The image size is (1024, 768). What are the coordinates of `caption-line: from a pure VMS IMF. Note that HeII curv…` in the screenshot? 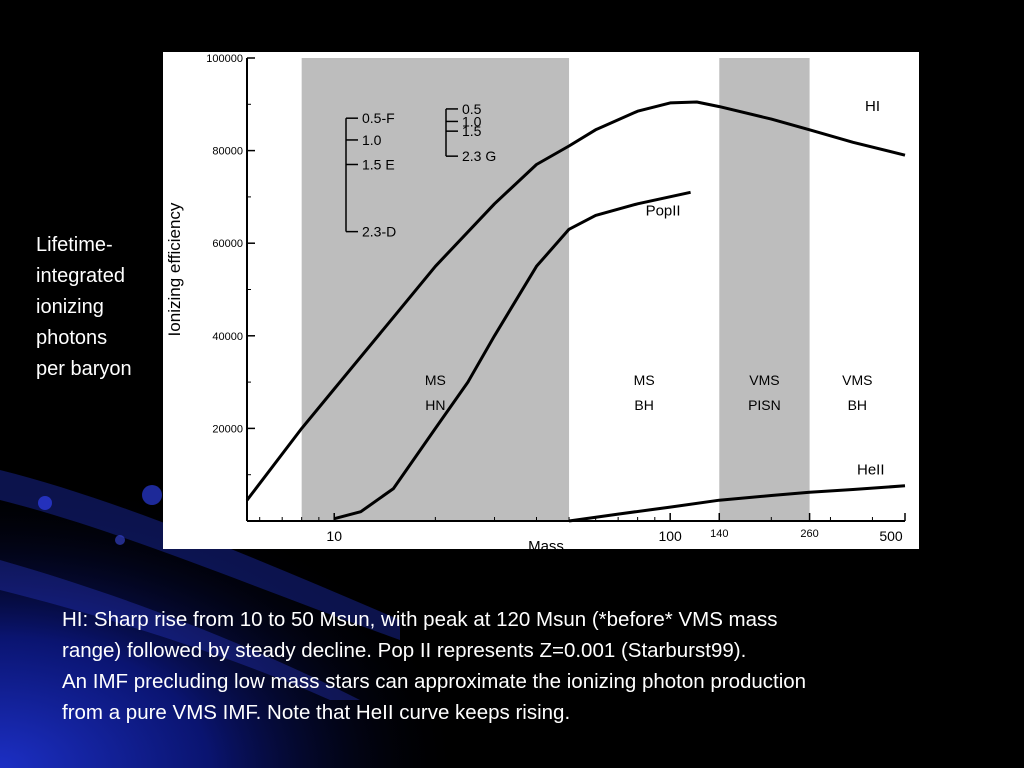 It's located at (316, 712).